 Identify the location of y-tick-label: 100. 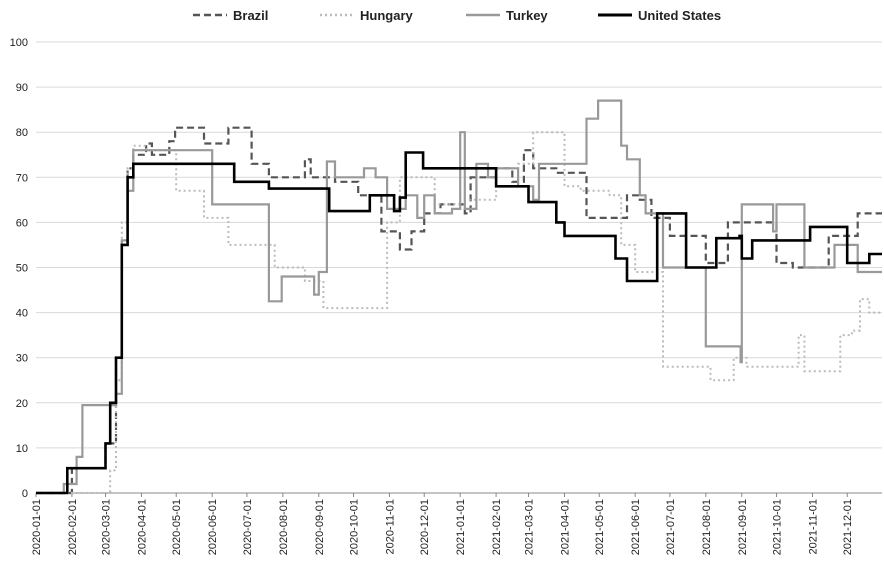
(19, 43).